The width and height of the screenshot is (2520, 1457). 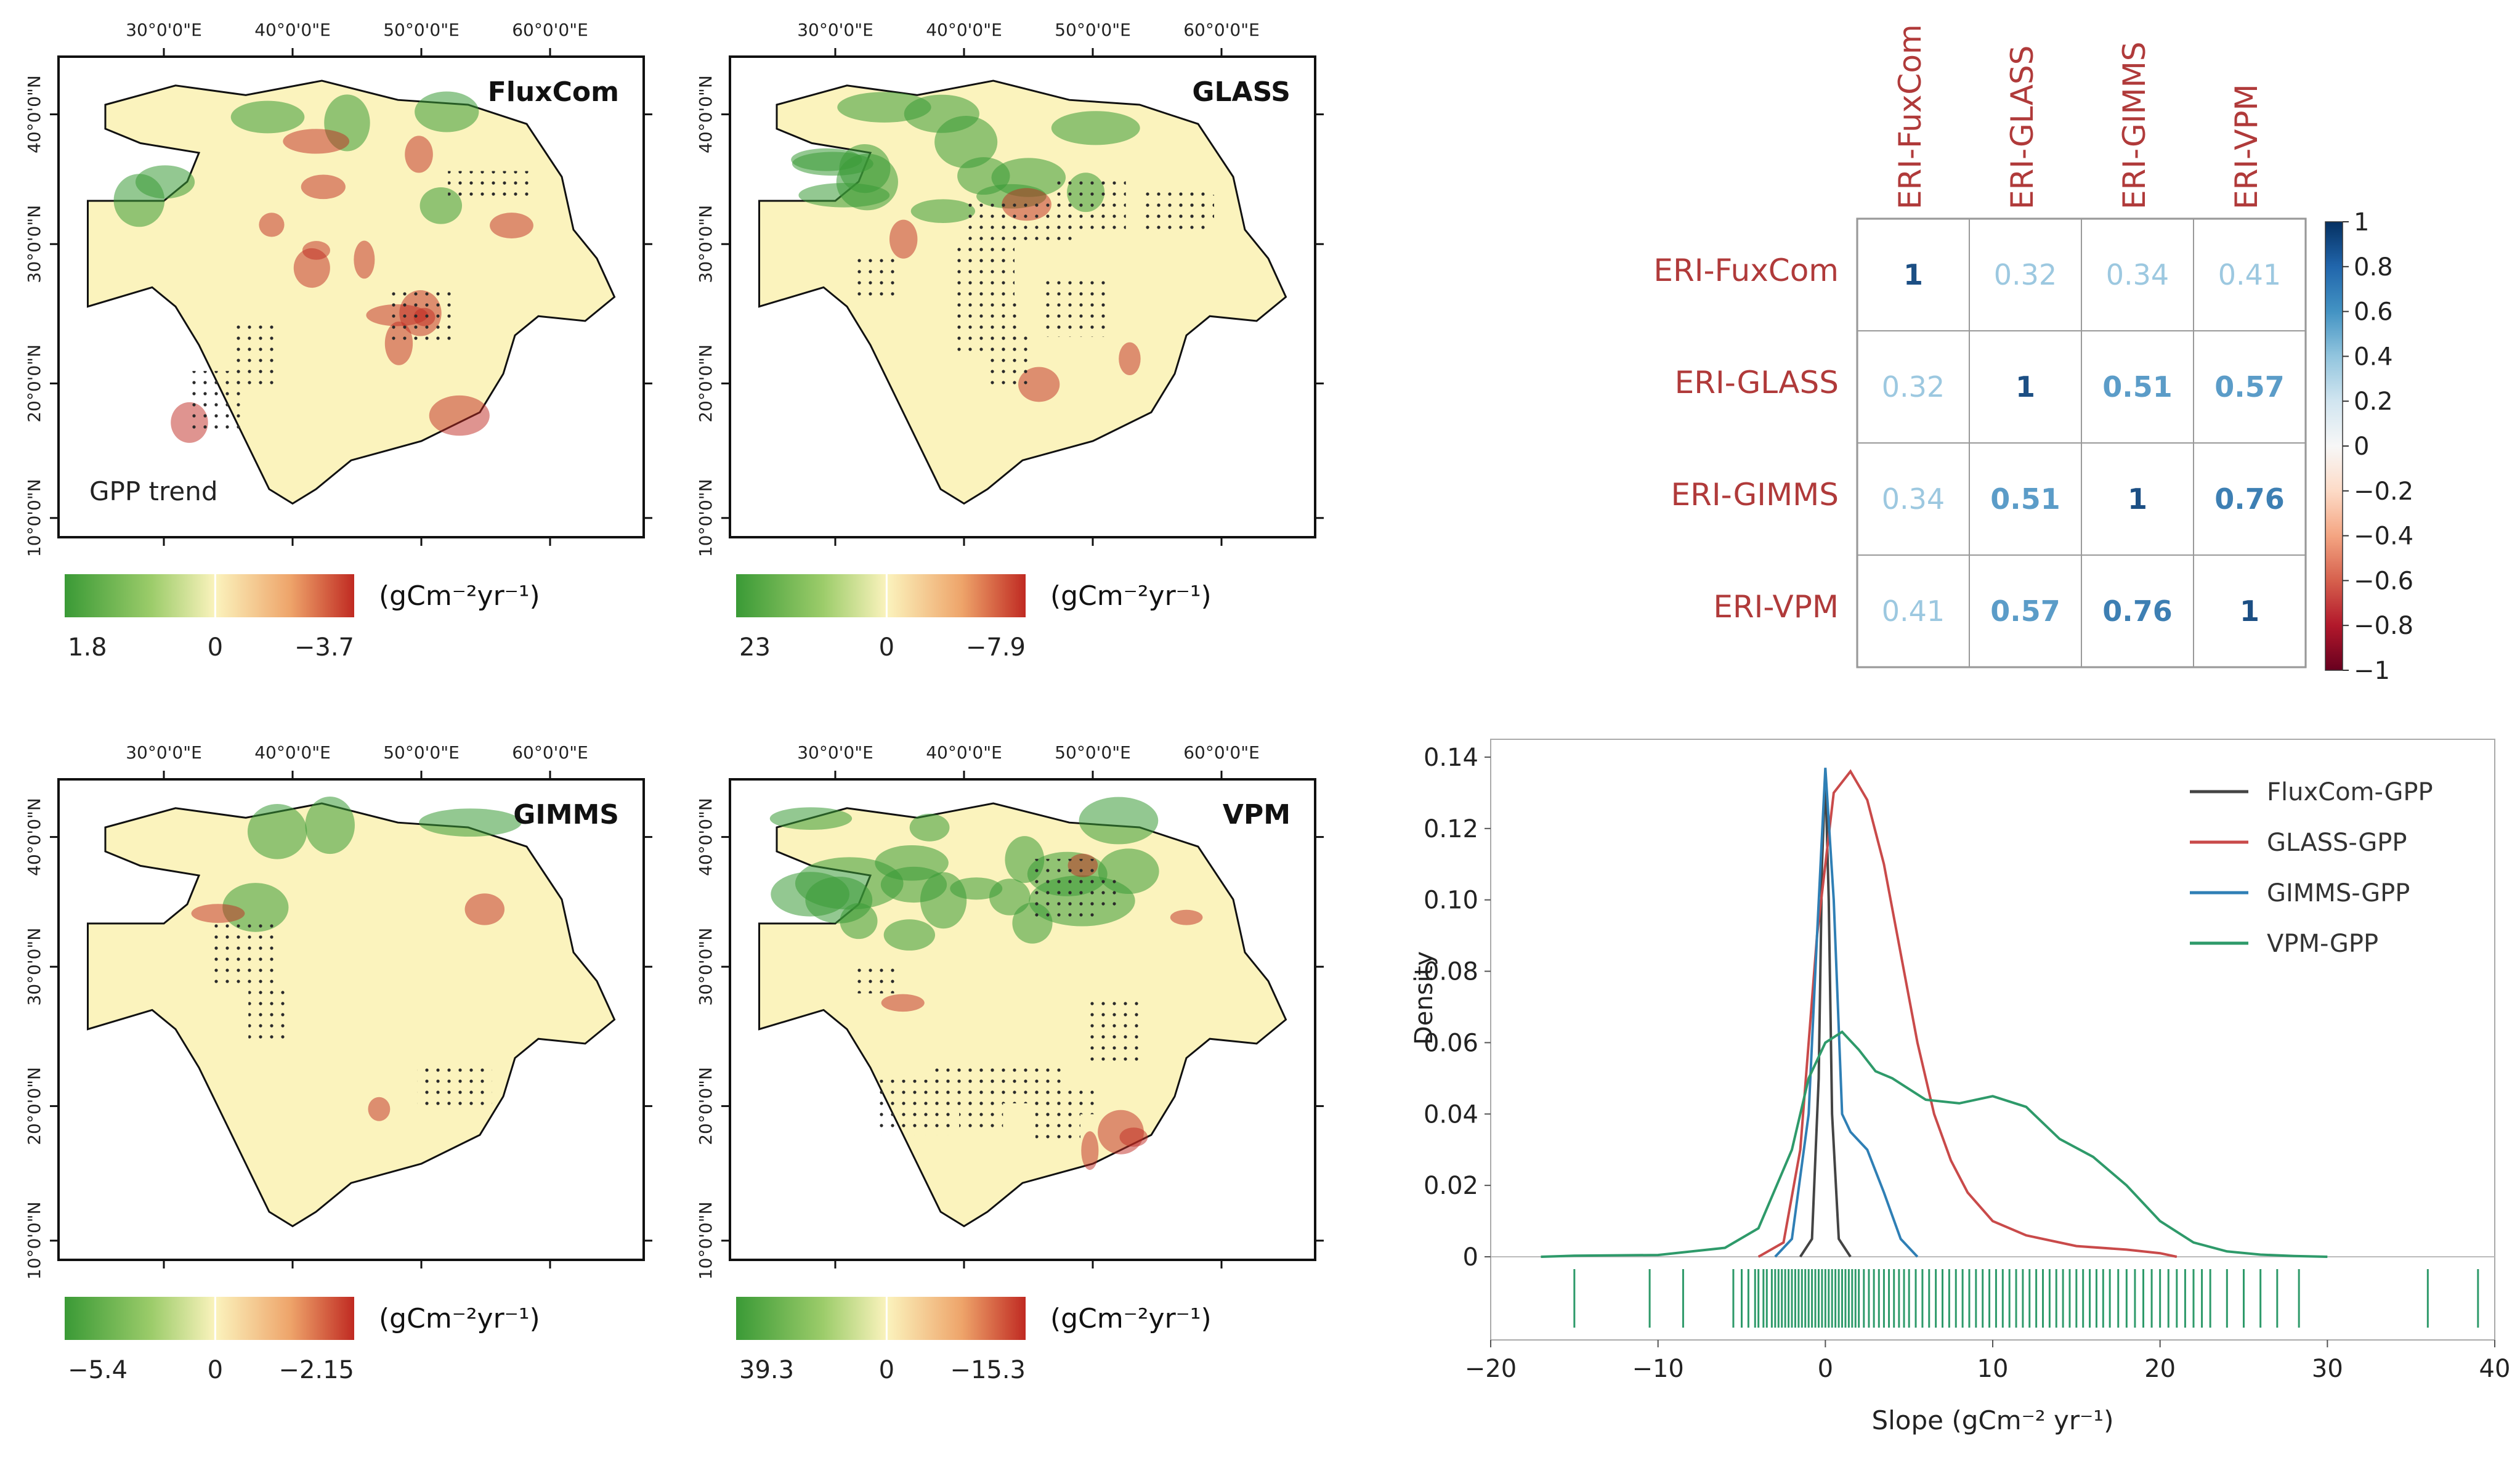 What do you see at coordinates (1757, 382) in the screenshot?
I see `row-label: ERI-GLASS` at bounding box center [1757, 382].